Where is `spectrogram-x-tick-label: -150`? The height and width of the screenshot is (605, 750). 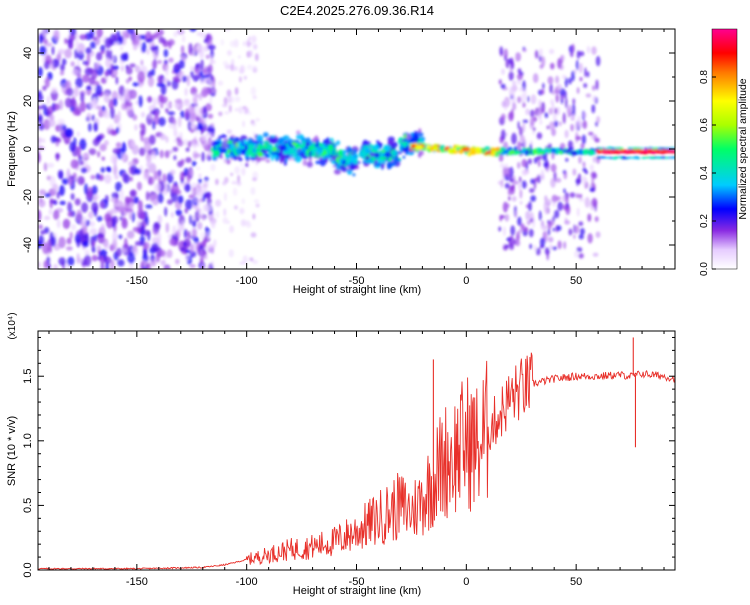
spectrogram-x-tick-label: -150 is located at coordinates (137, 281).